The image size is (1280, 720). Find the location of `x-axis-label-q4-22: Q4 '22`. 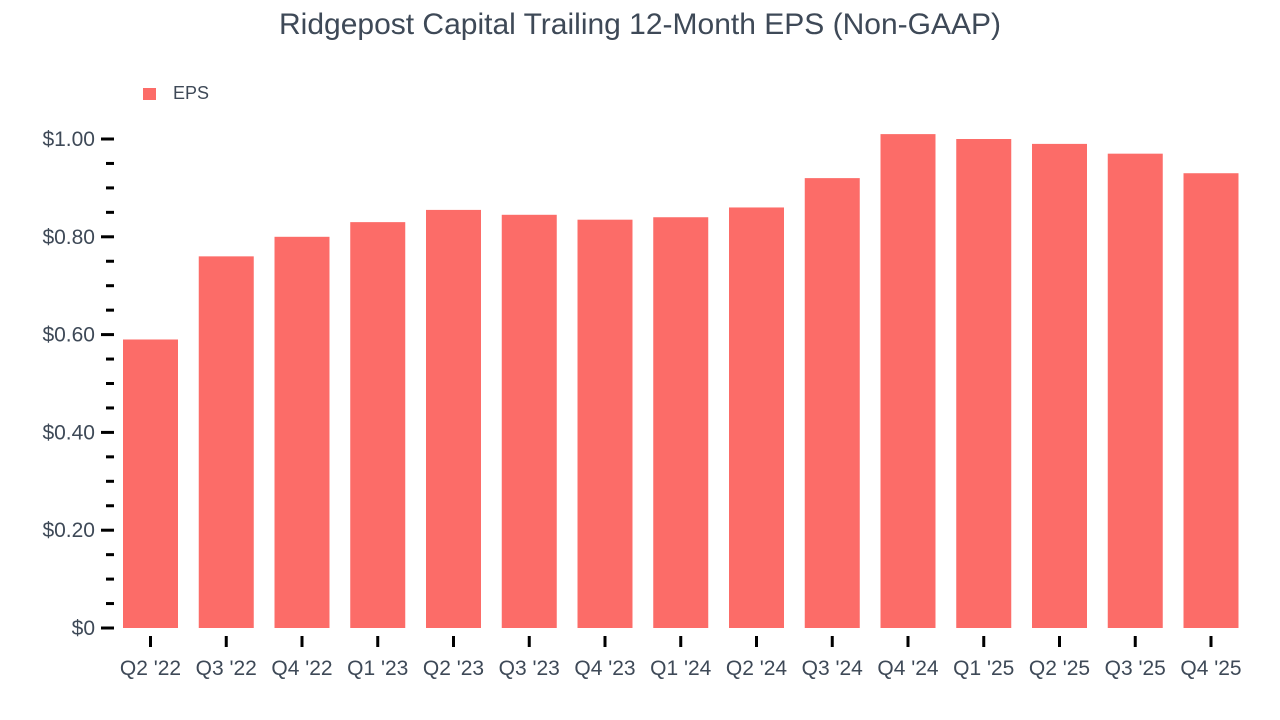

x-axis-label-q4-22: Q4 '22 is located at coordinates (301, 668).